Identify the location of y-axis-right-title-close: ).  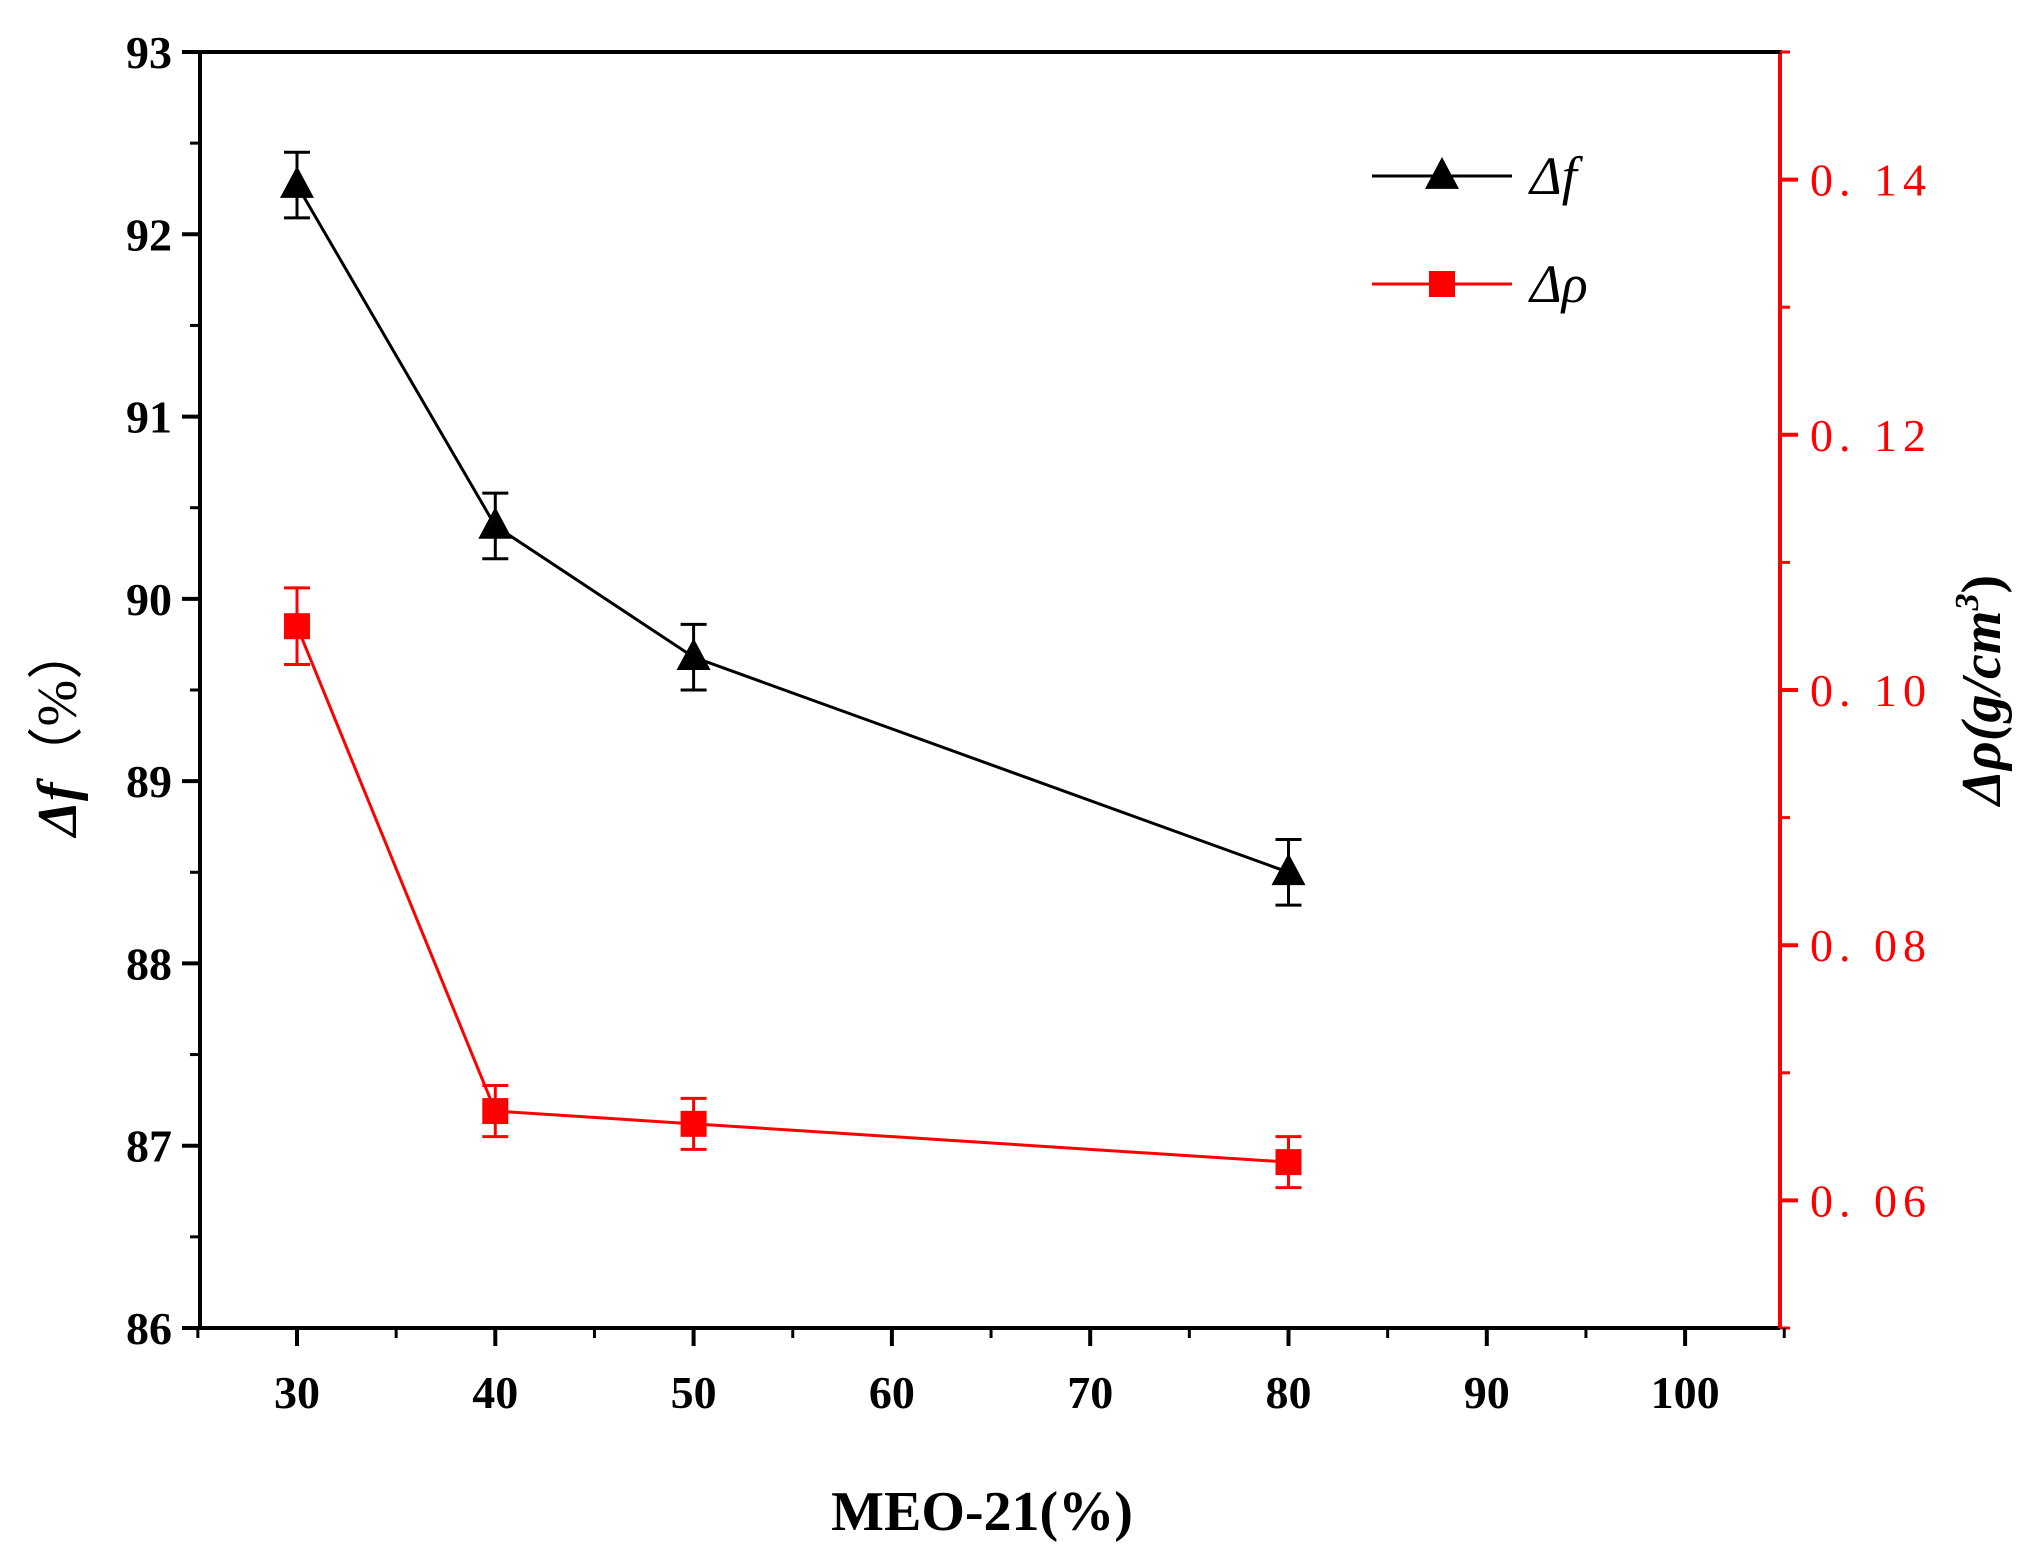
(1982, 584).